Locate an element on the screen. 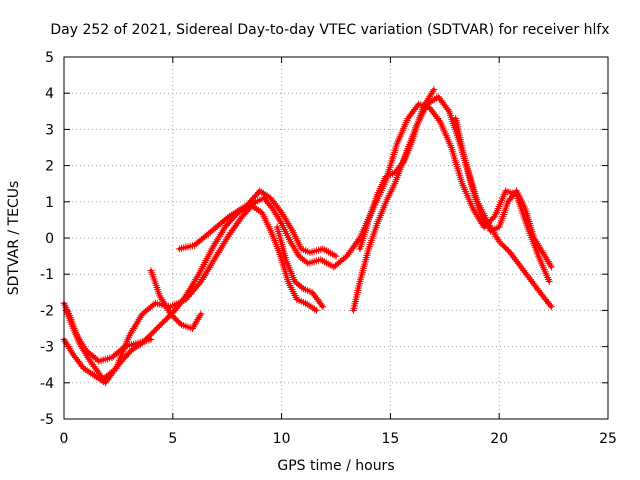 This screenshot has height=480, width=640. series-track-d is located at coordinates (176, 299).